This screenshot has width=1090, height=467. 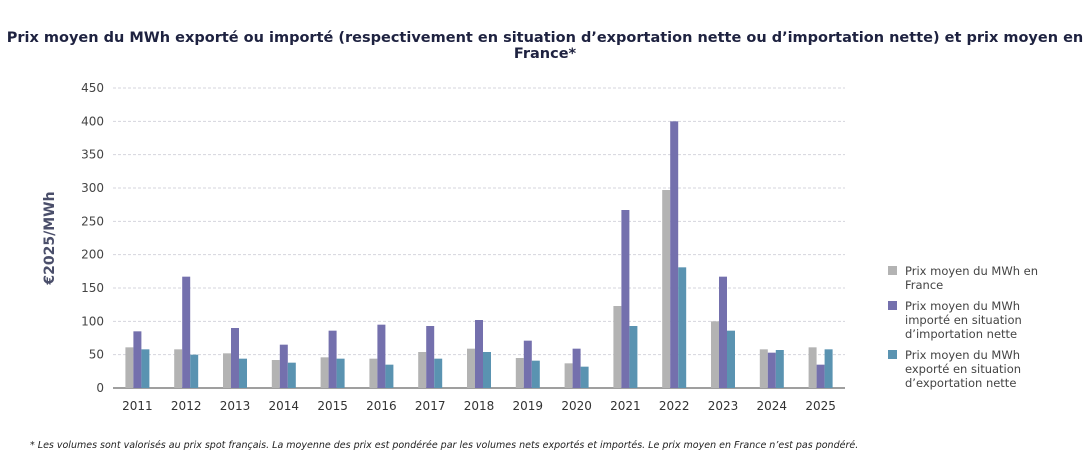 I want to click on bar-2012-s2, so click(x=186, y=332).